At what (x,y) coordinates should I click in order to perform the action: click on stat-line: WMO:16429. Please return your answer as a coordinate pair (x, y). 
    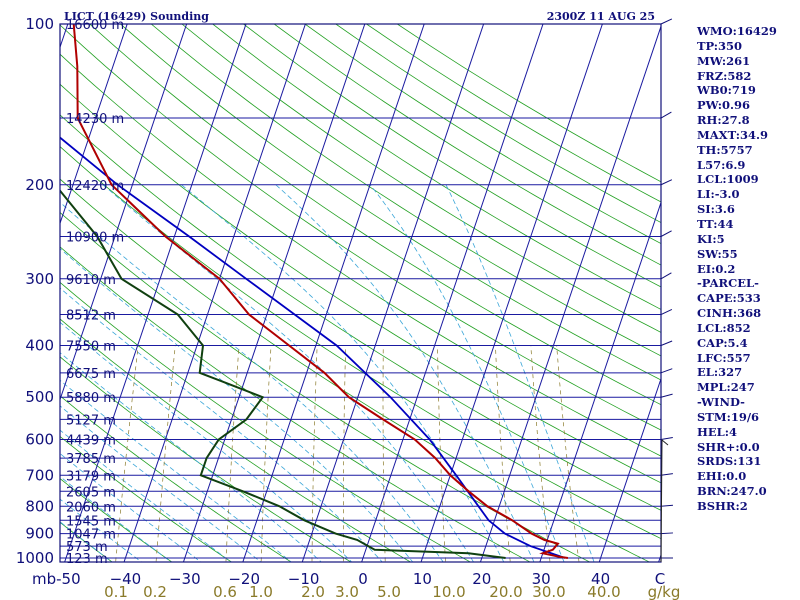
    Looking at the image, I should click on (737, 31).